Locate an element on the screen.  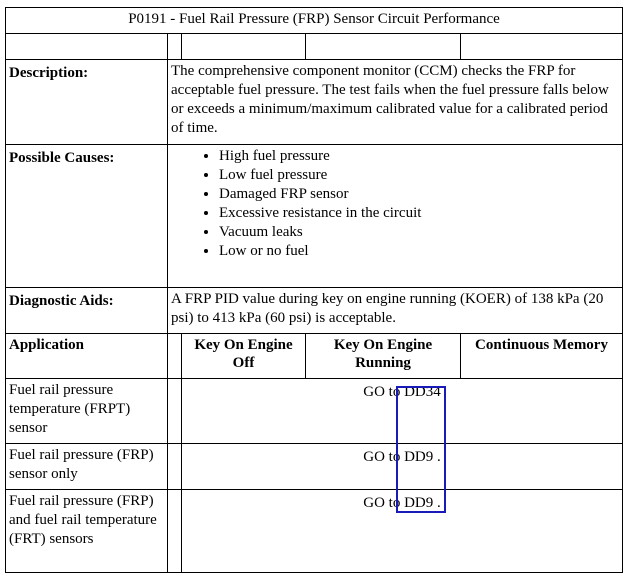
cause-item: High fuel pressure is located at coordinates (419, 156).